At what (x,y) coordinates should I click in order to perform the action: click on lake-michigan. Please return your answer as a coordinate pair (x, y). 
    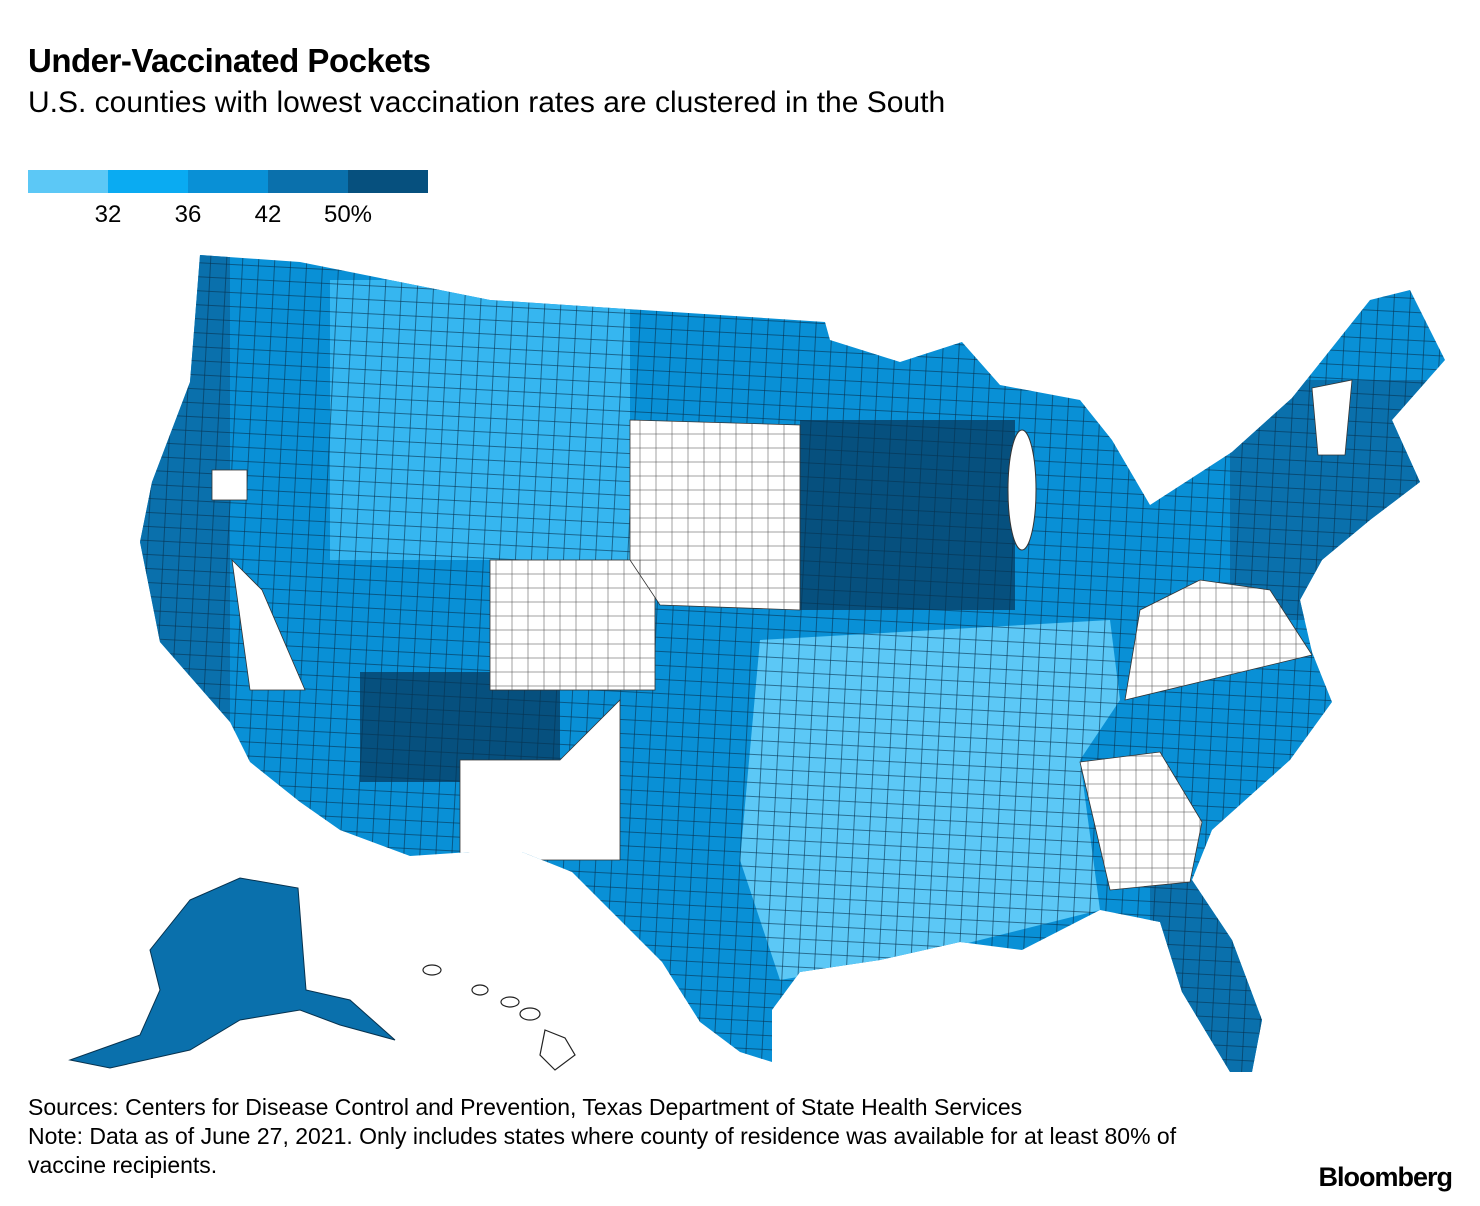
    Looking at the image, I should click on (1022, 490).